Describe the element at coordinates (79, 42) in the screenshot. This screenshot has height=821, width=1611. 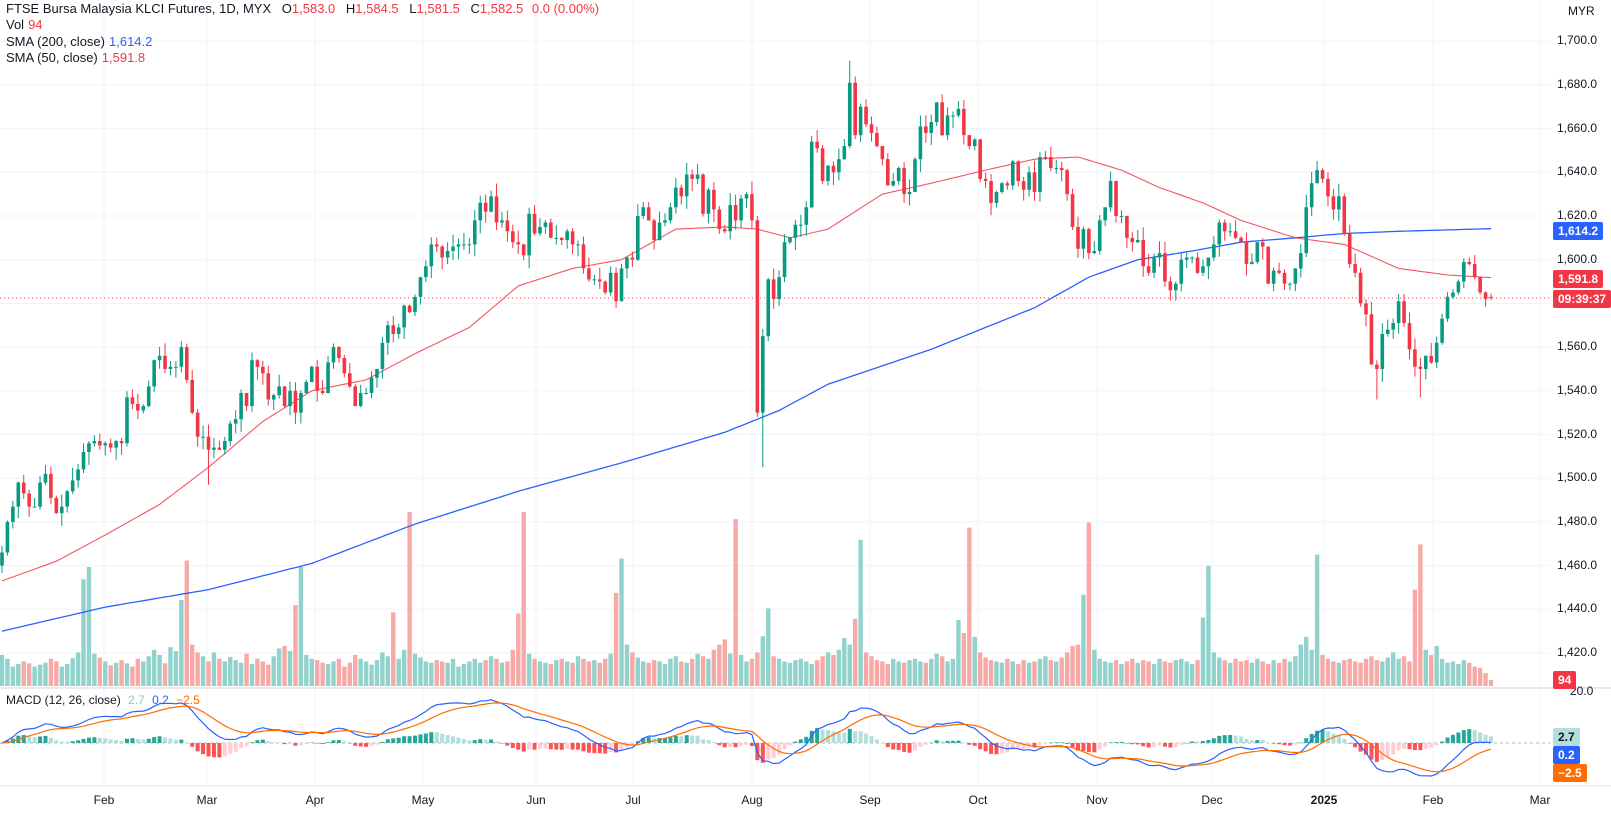
I see `sma200-legend: SMA (200, close) 1,614.2` at that location.